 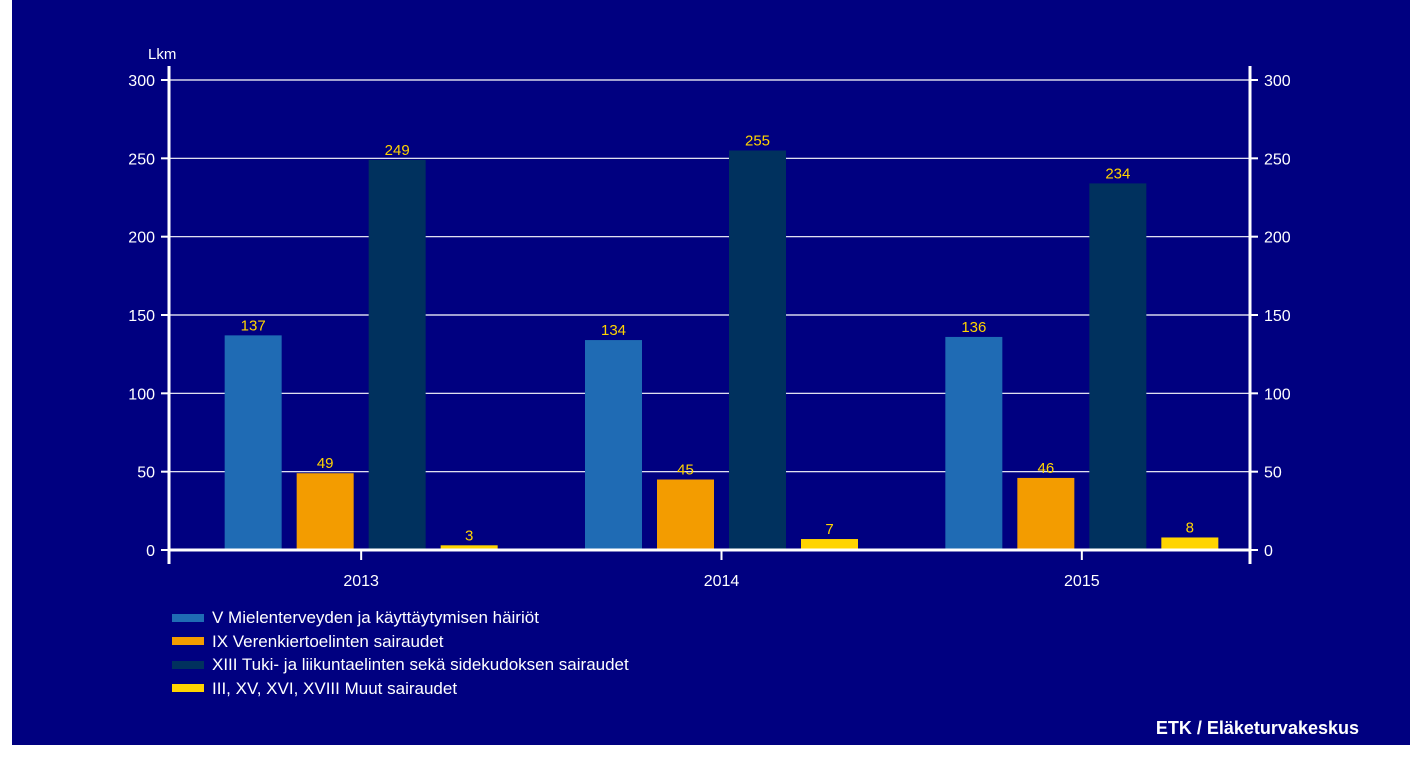 What do you see at coordinates (325, 463) in the screenshot?
I see `data-label: 49` at bounding box center [325, 463].